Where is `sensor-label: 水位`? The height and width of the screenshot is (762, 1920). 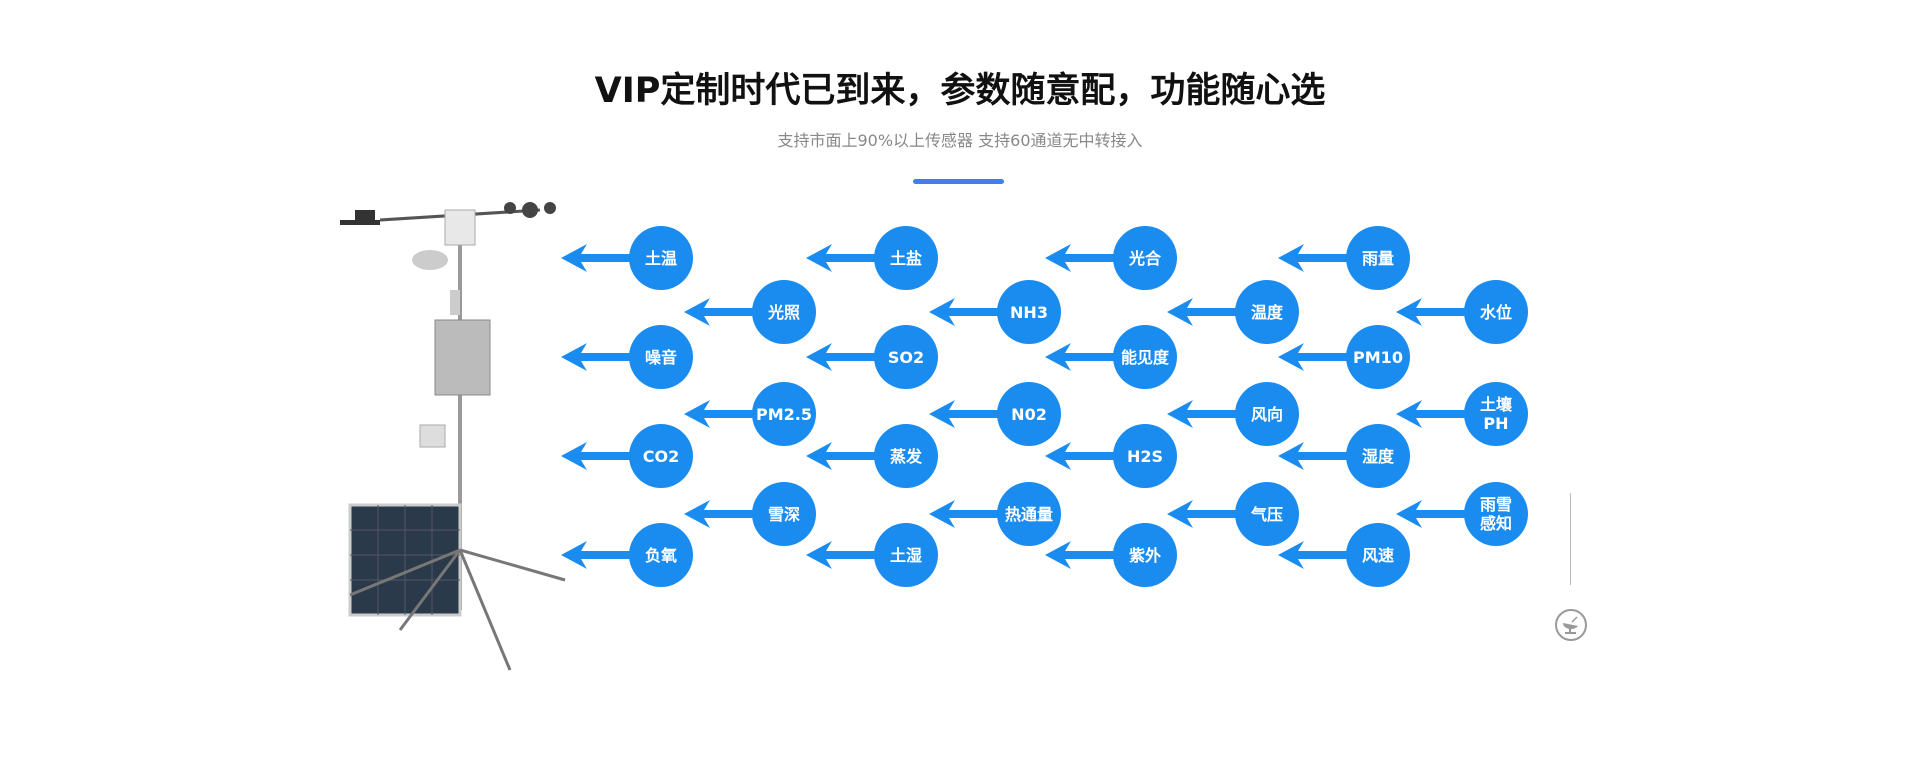 sensor-label: 水位 is located at coordinates (1496, 312).